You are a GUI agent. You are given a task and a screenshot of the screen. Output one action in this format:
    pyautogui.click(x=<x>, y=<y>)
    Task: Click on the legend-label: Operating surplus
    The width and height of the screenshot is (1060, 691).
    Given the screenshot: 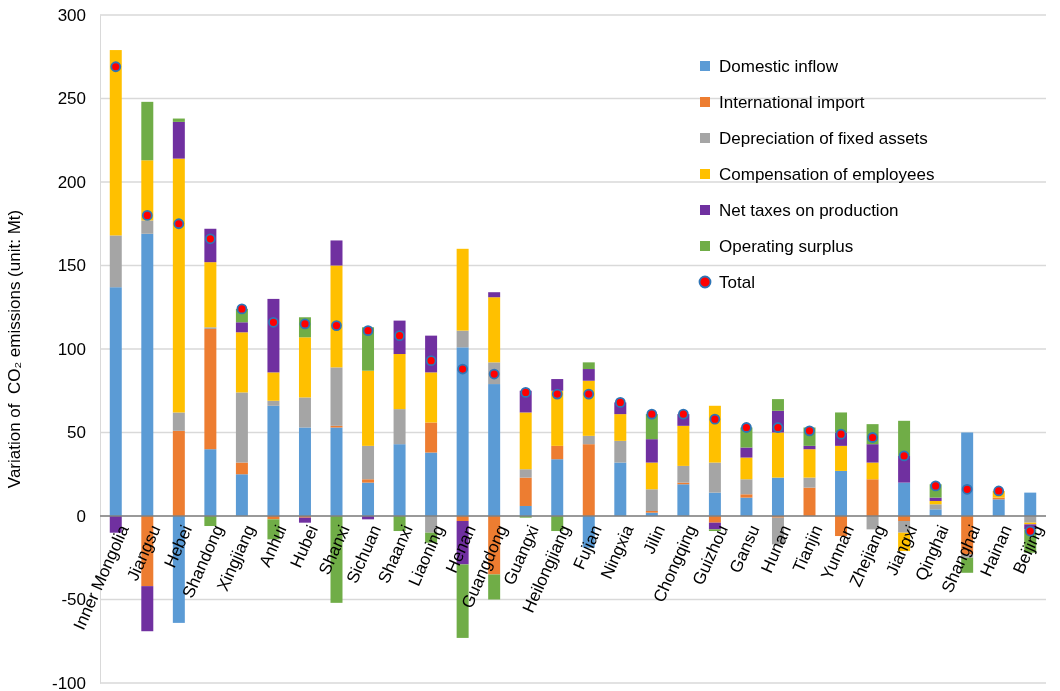 What is the action you would take?
    pyautogui.click(x=786, y=246)
    